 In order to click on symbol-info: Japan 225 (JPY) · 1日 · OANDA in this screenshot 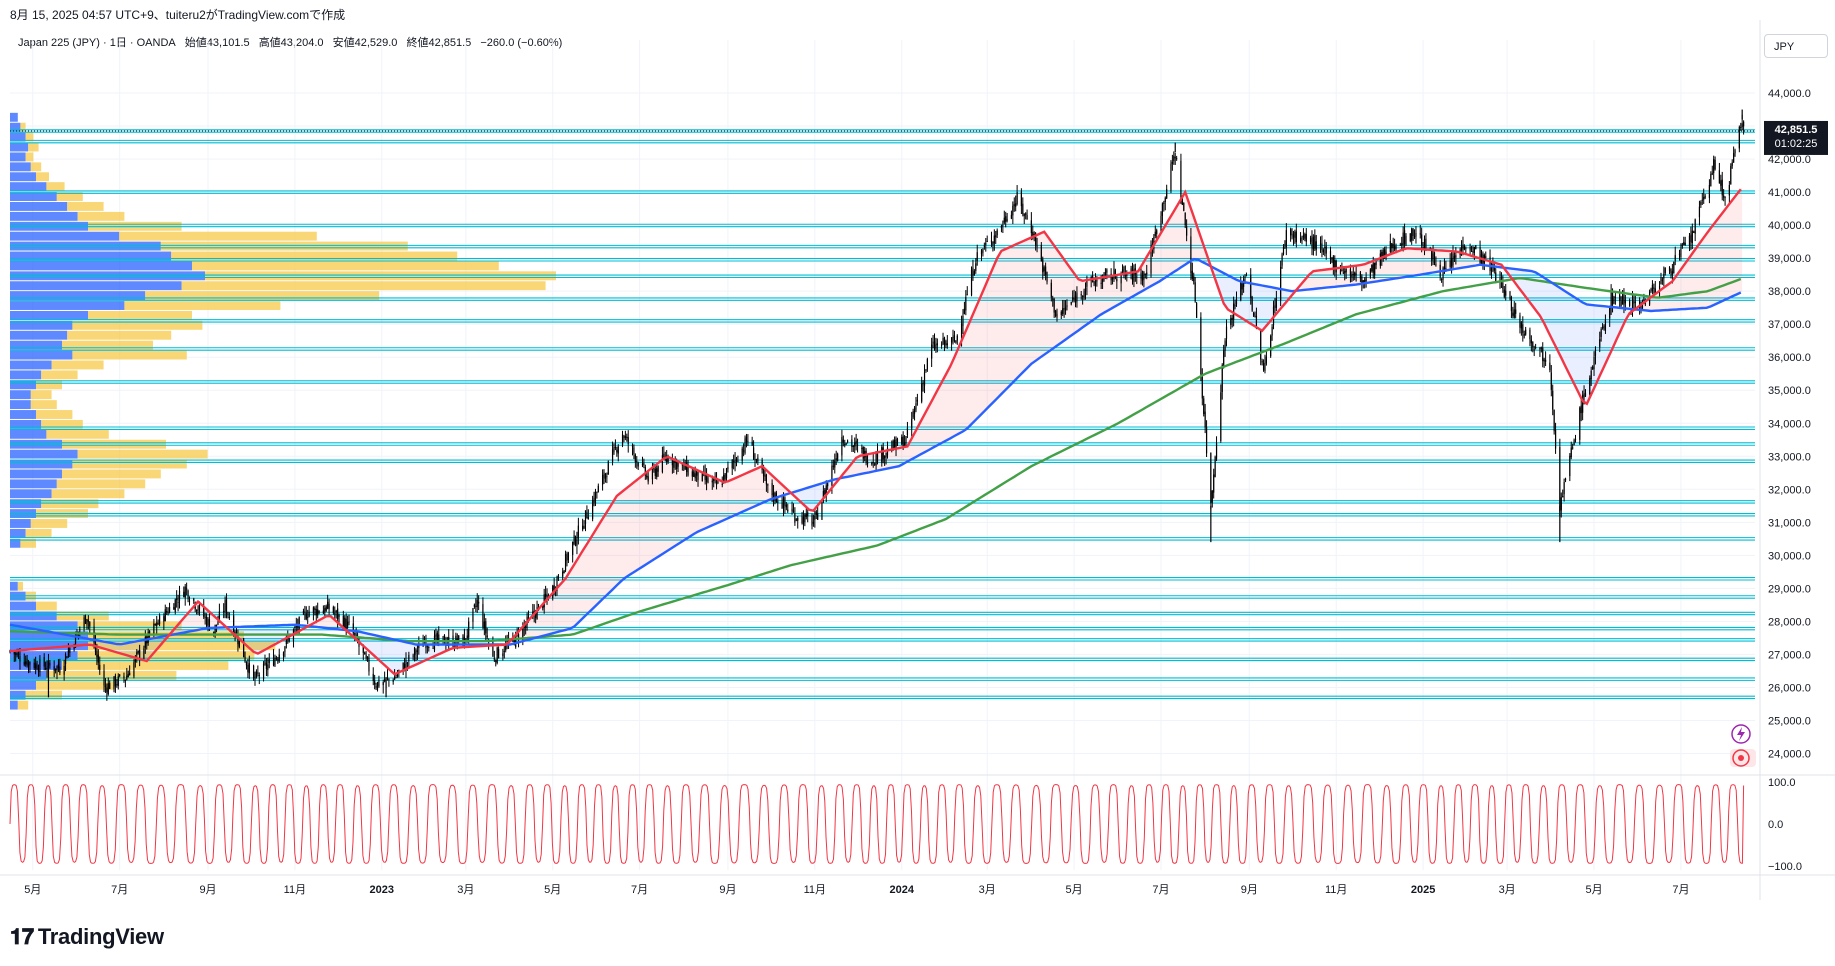, I will do `click(97, 43)`.